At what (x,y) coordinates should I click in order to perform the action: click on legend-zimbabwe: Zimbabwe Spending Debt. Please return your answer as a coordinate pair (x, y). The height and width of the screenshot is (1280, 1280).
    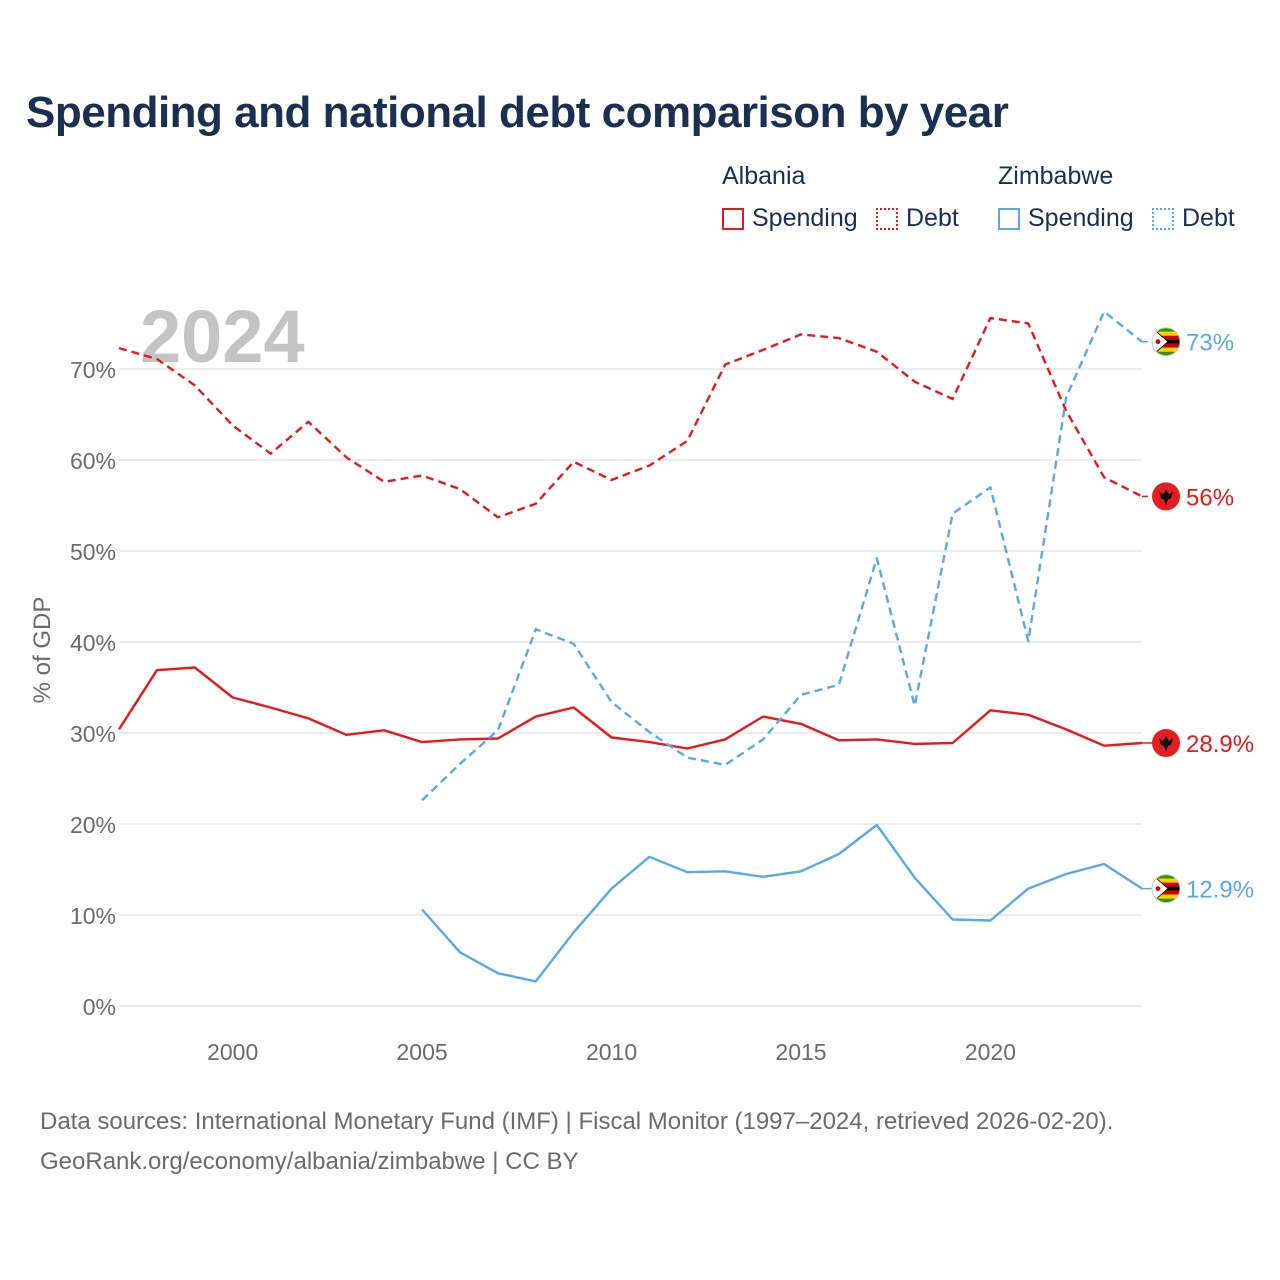
    Looking at the image, I should click on (1133, 202).